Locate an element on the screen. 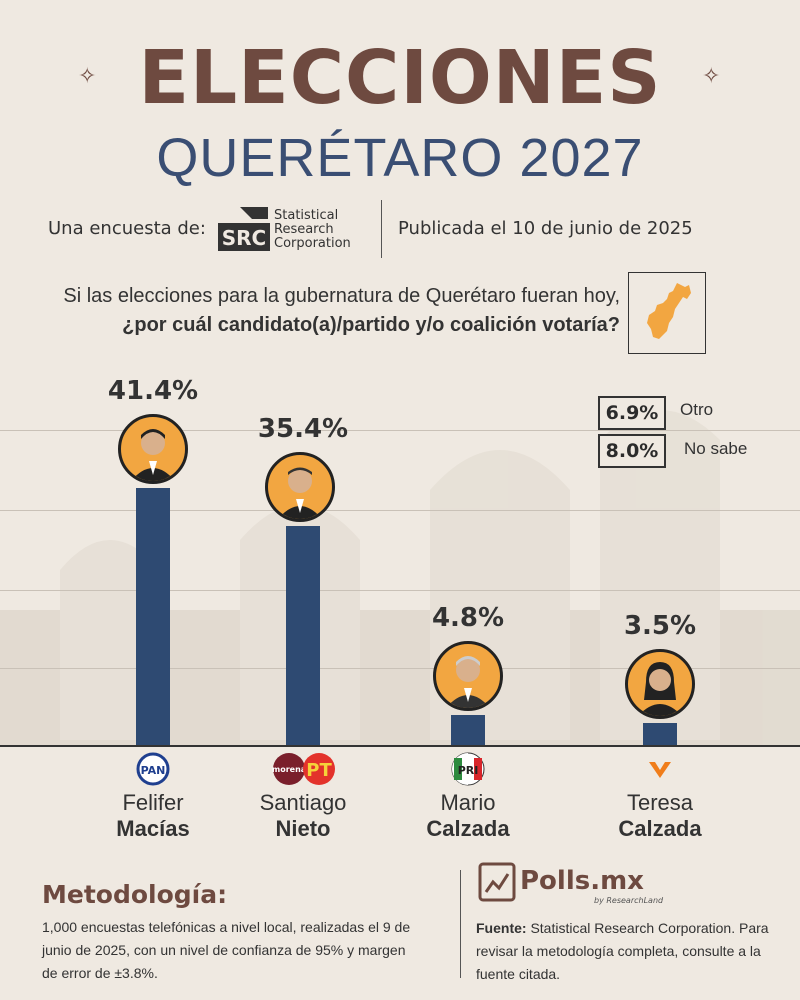  no-sabe-value-box: 8.0% is located at coordinates (632, 451).